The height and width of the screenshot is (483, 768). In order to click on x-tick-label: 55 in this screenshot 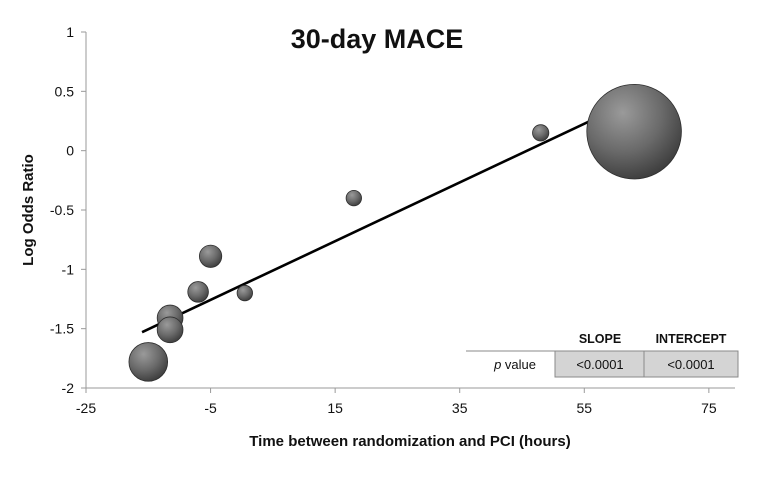, I will do `click(584, 408)`.